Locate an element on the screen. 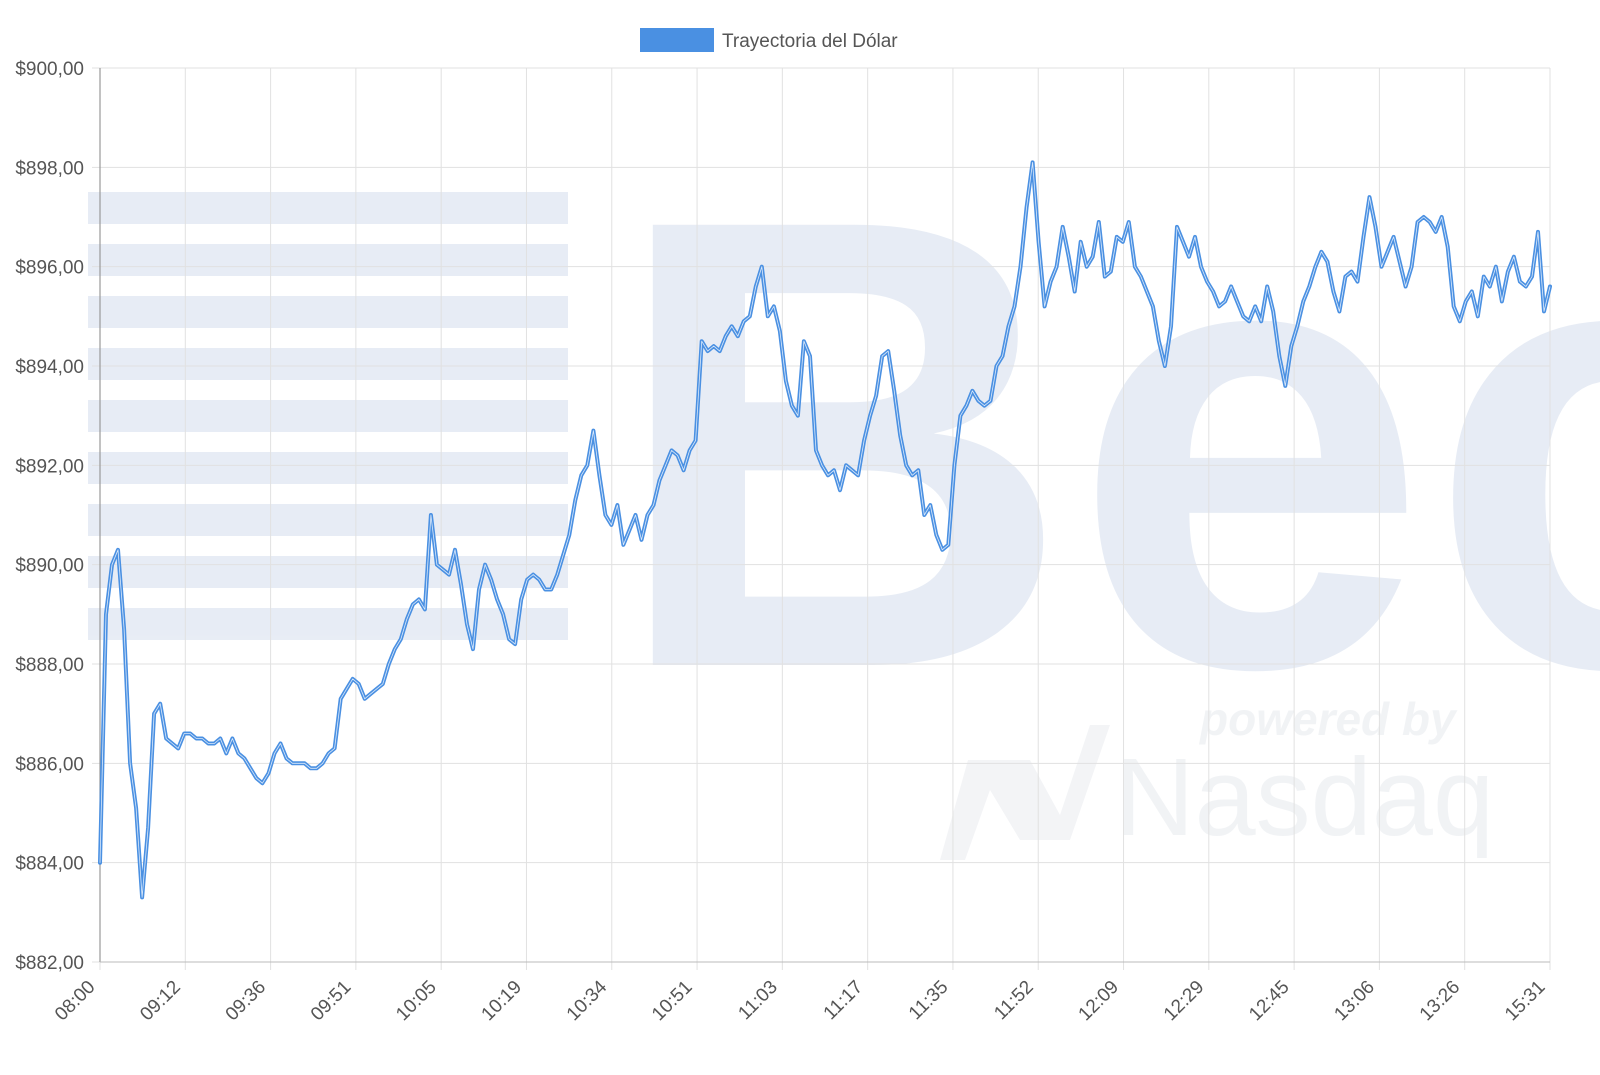 This screenshot has width=1600, height=1075. y-tick-label: $898,00 is located at coordinates (49, 168).